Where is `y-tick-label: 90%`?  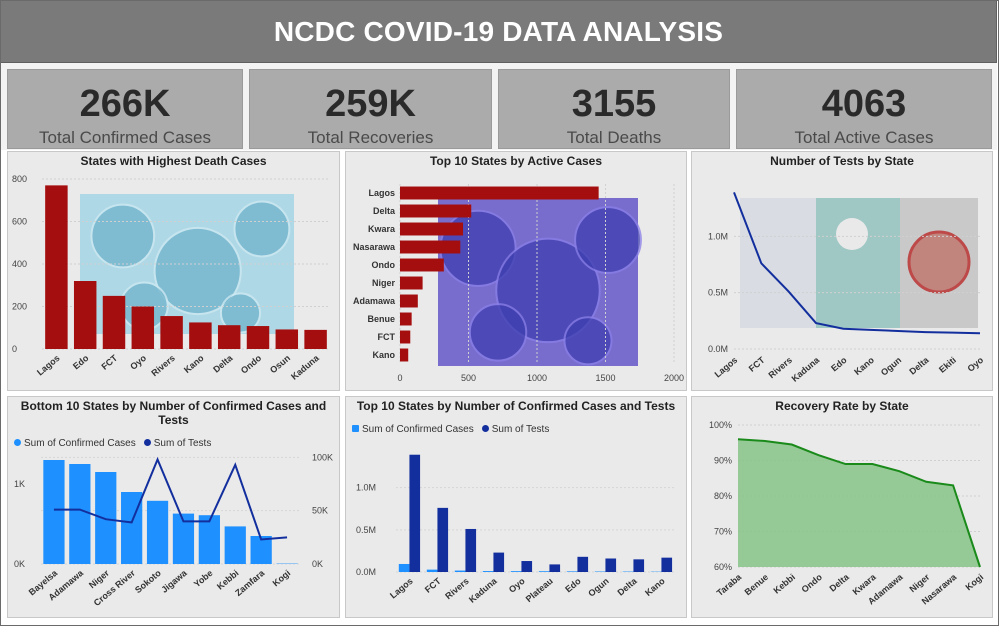
y-tick-label: 90% is located at coordinates (723, 461).